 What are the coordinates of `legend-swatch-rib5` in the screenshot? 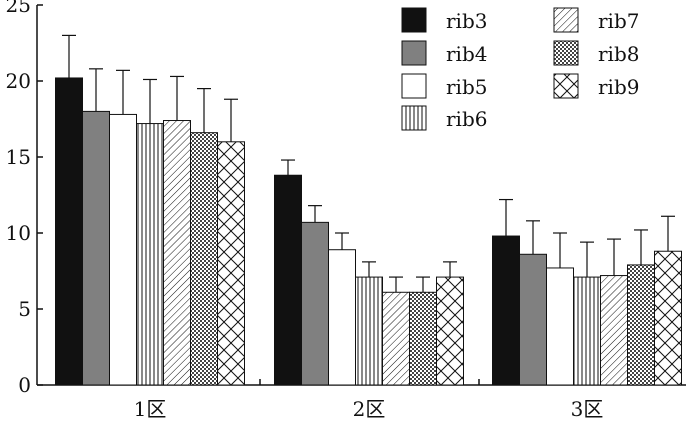 It's located at (414, 86).